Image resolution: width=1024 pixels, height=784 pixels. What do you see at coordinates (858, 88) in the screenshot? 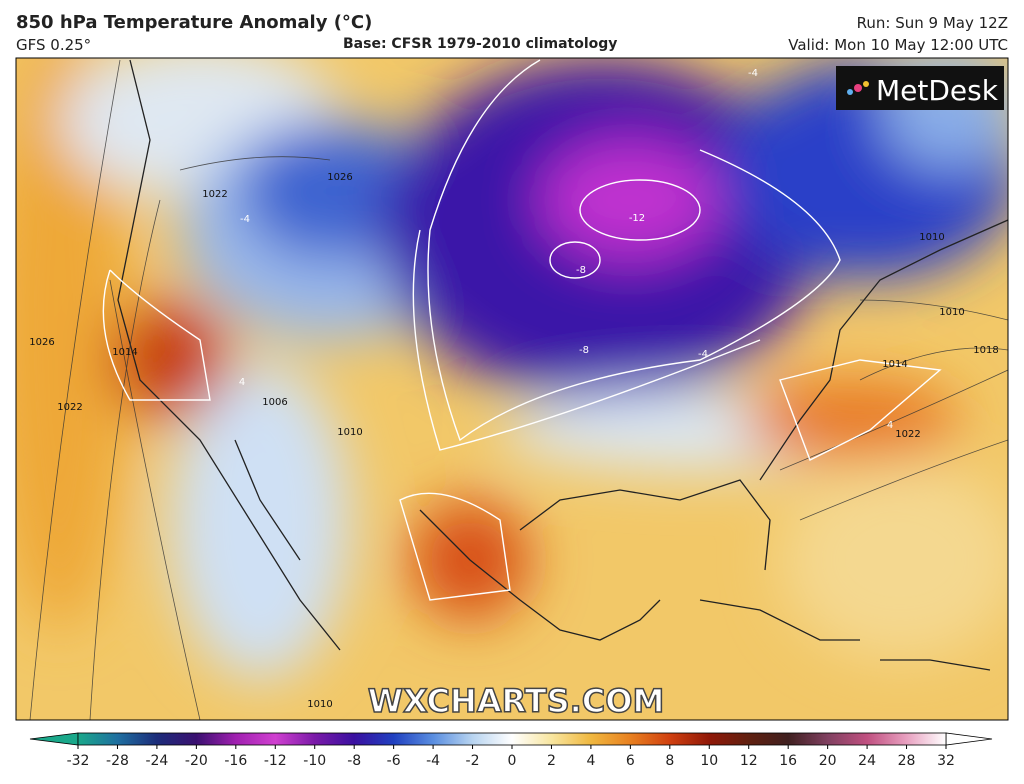
I see `logo-icon` at bounding box center [858, 88].